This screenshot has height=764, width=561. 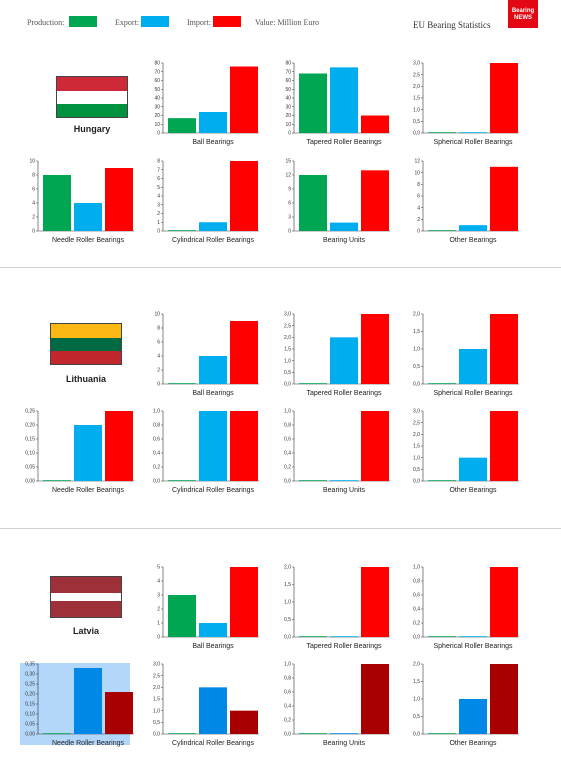 What do you see at coordinates (280, 528) in the screenshot?
I see `section-divider` at bounding box center [280, 528].